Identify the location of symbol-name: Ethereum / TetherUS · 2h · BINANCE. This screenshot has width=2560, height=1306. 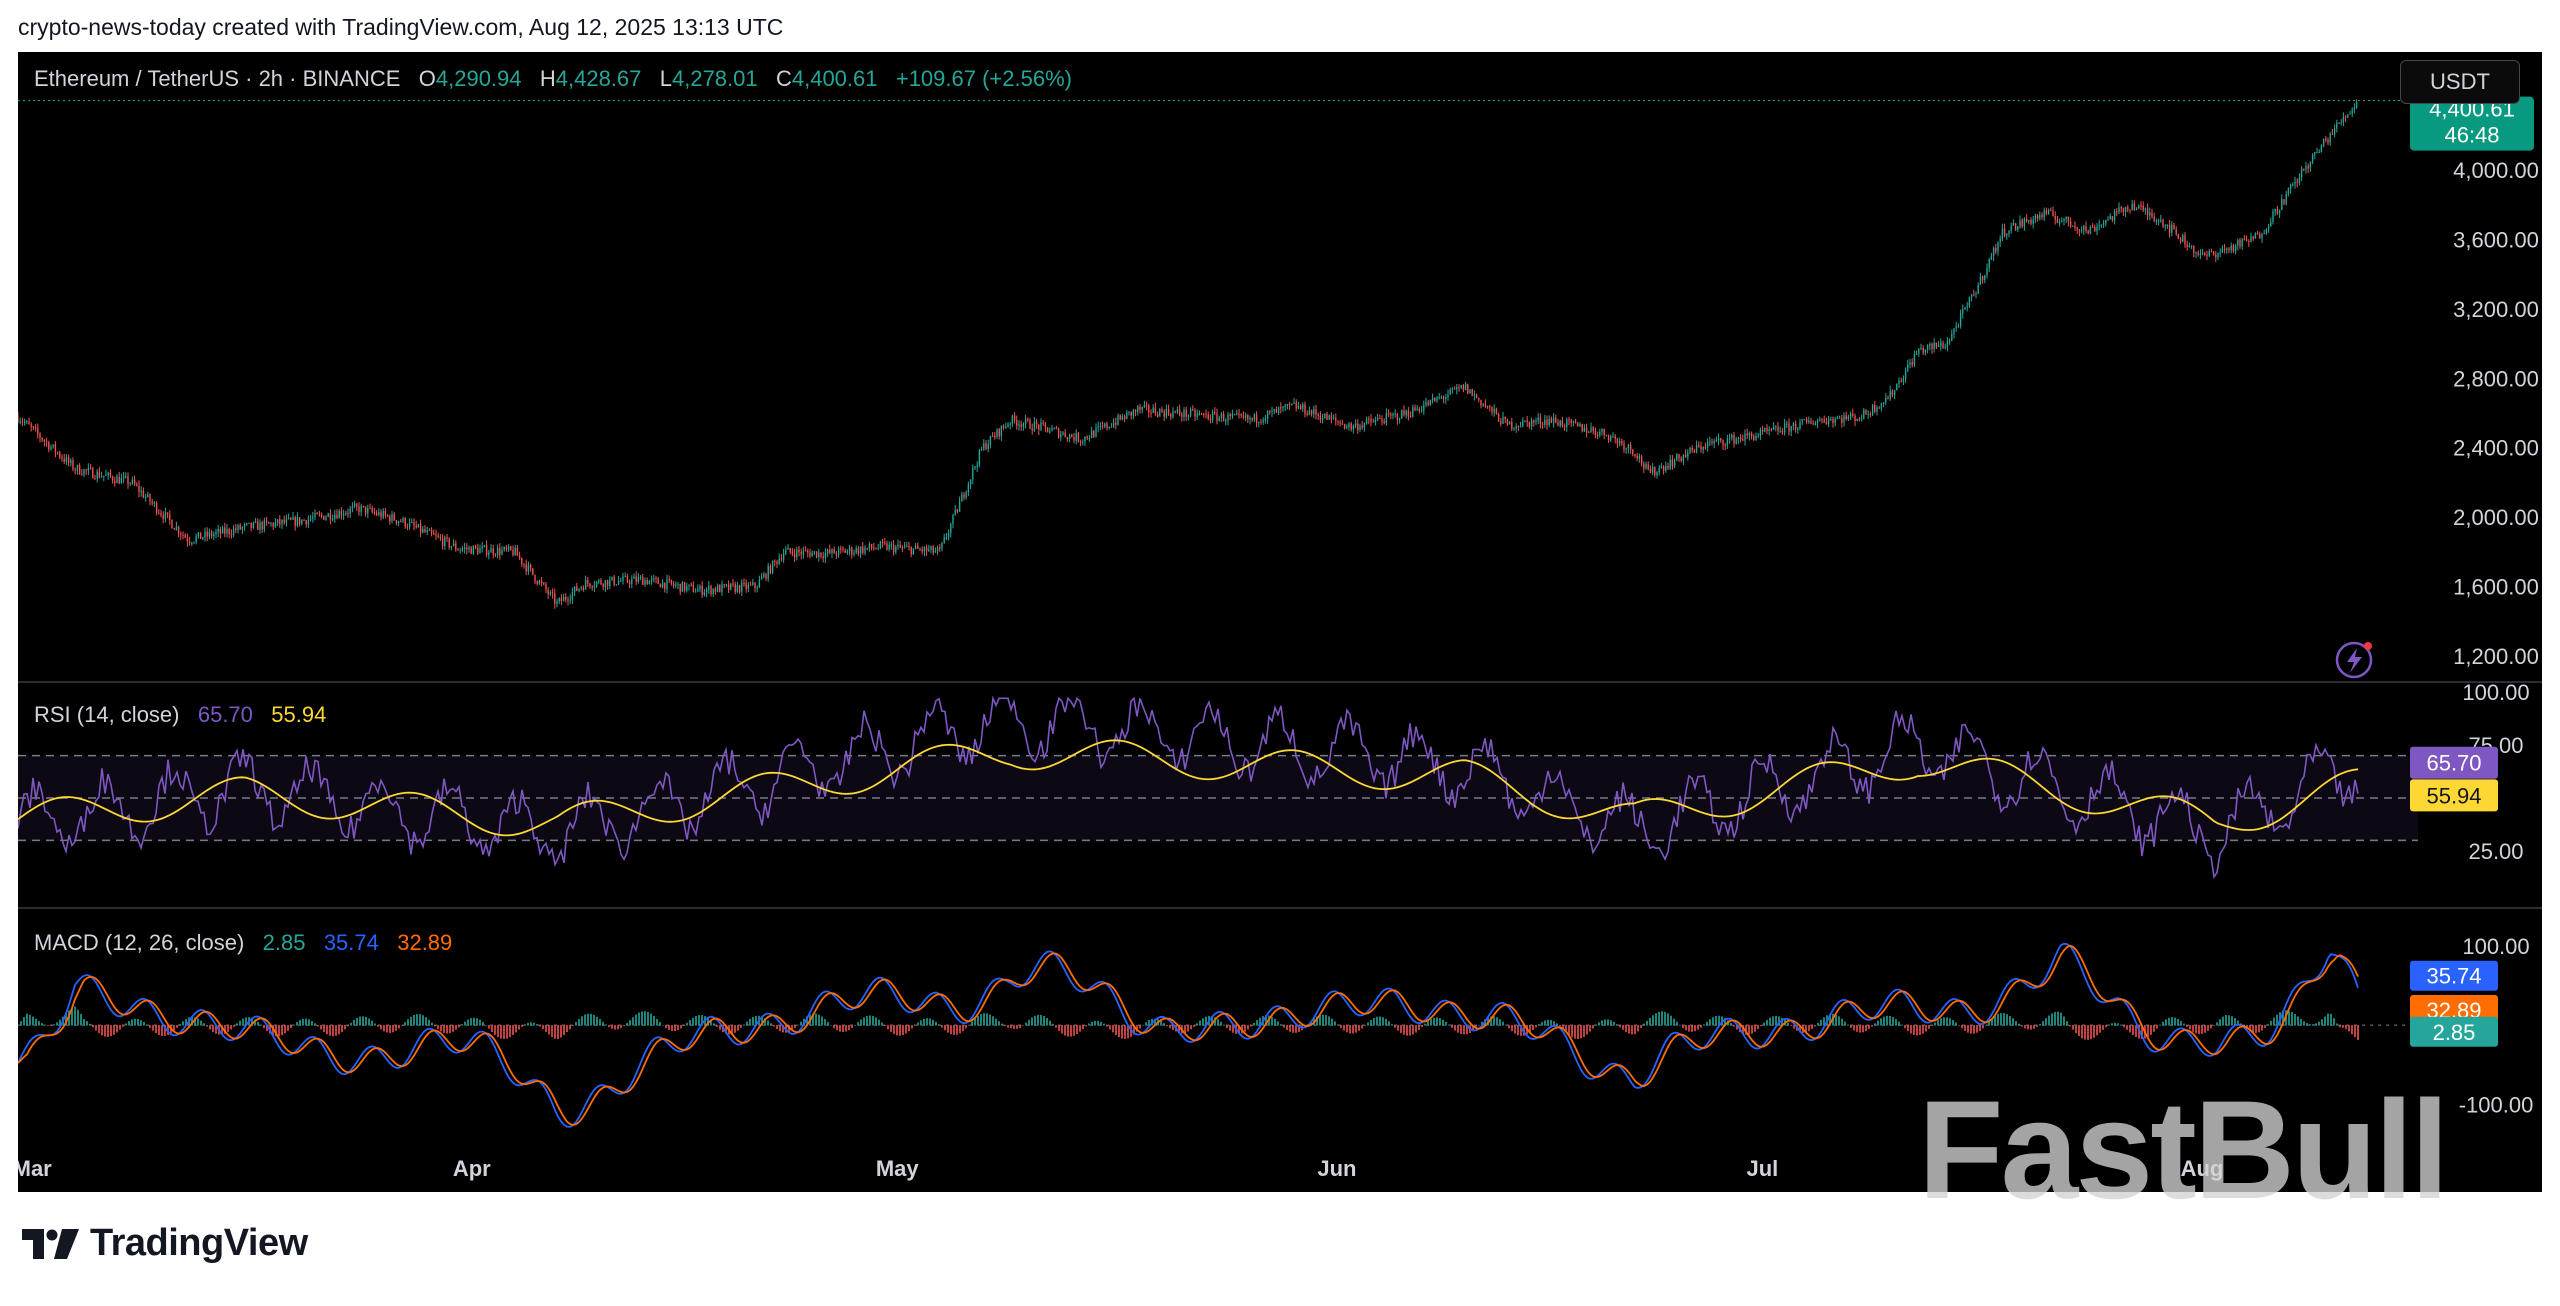
(217, 78).